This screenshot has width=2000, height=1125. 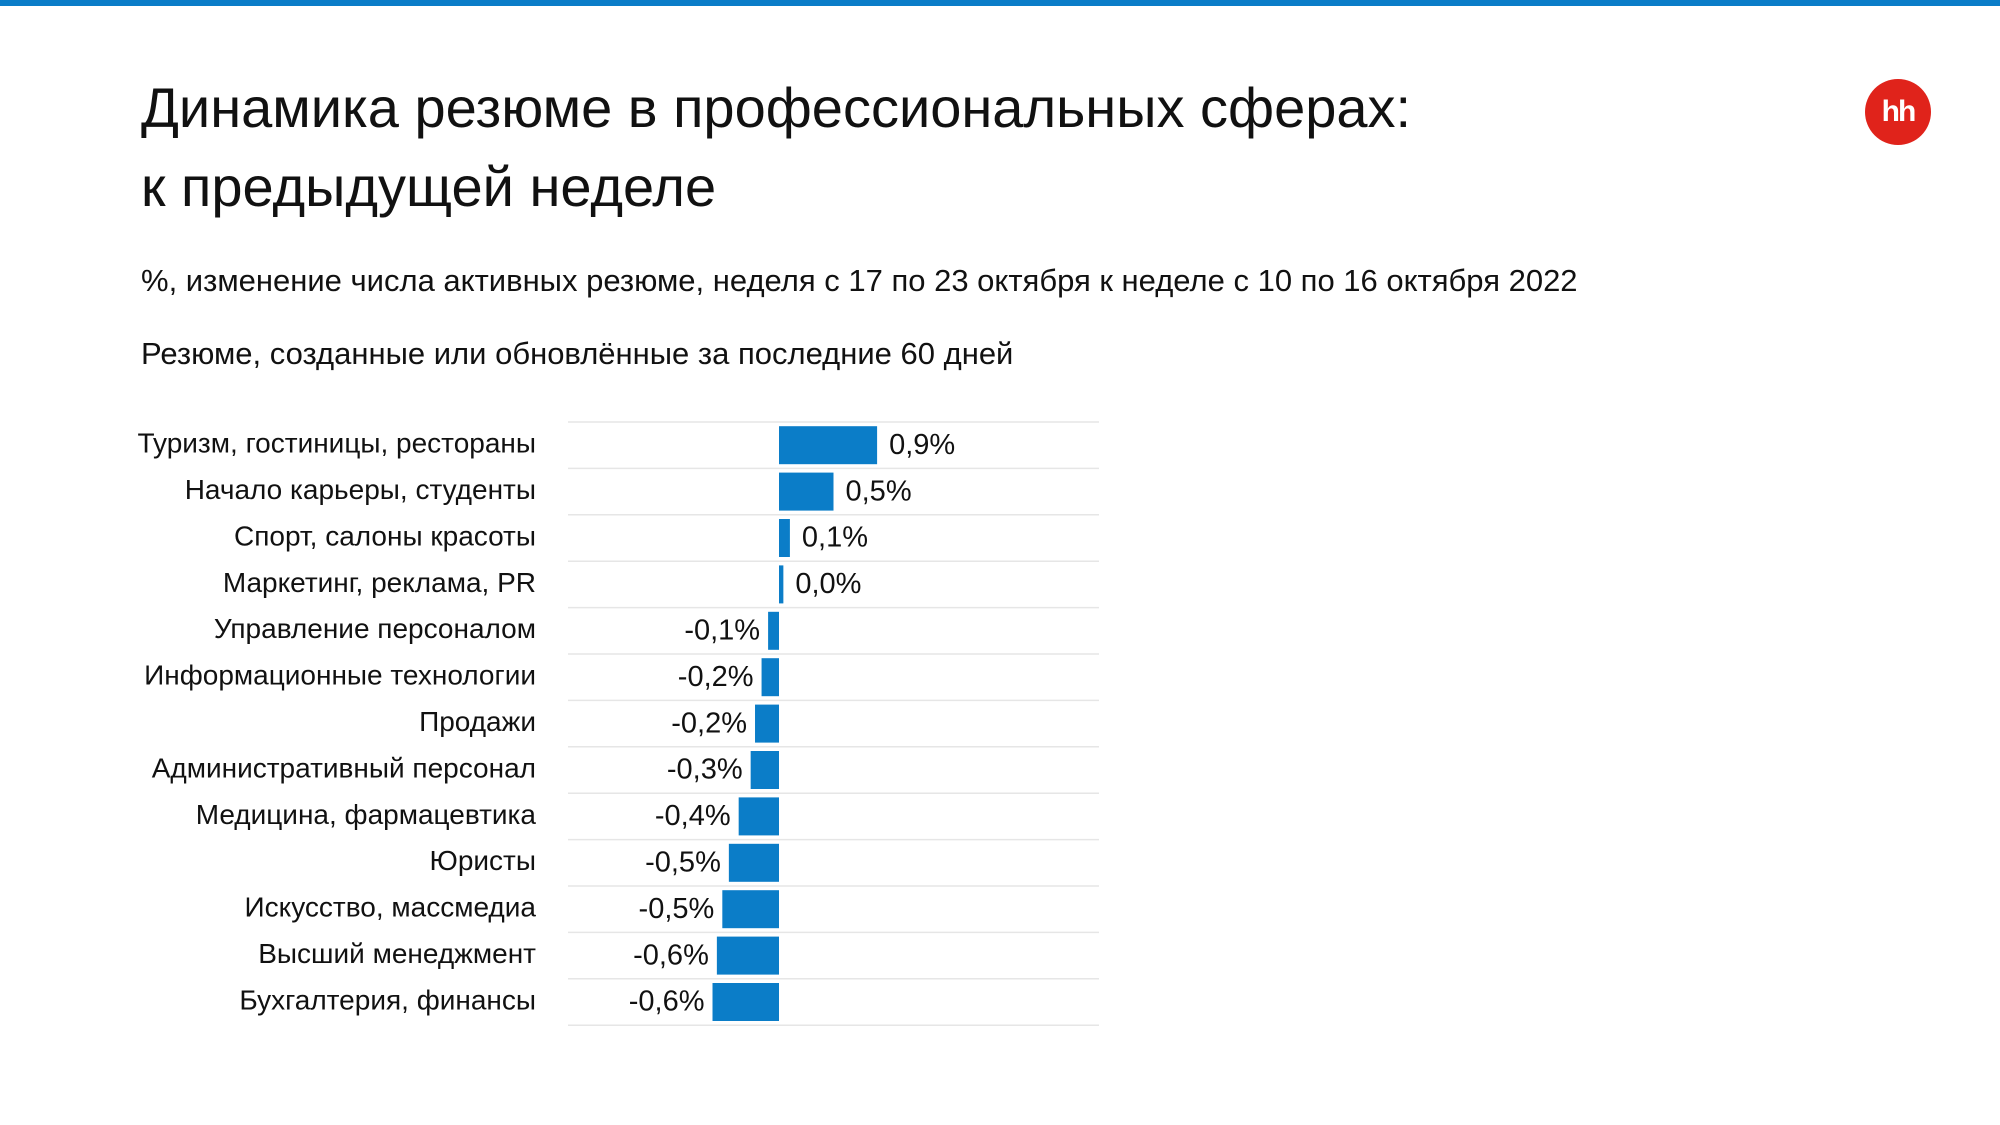 I want to click on category-label: Высший менеджмент, so click(x=397, y=953).